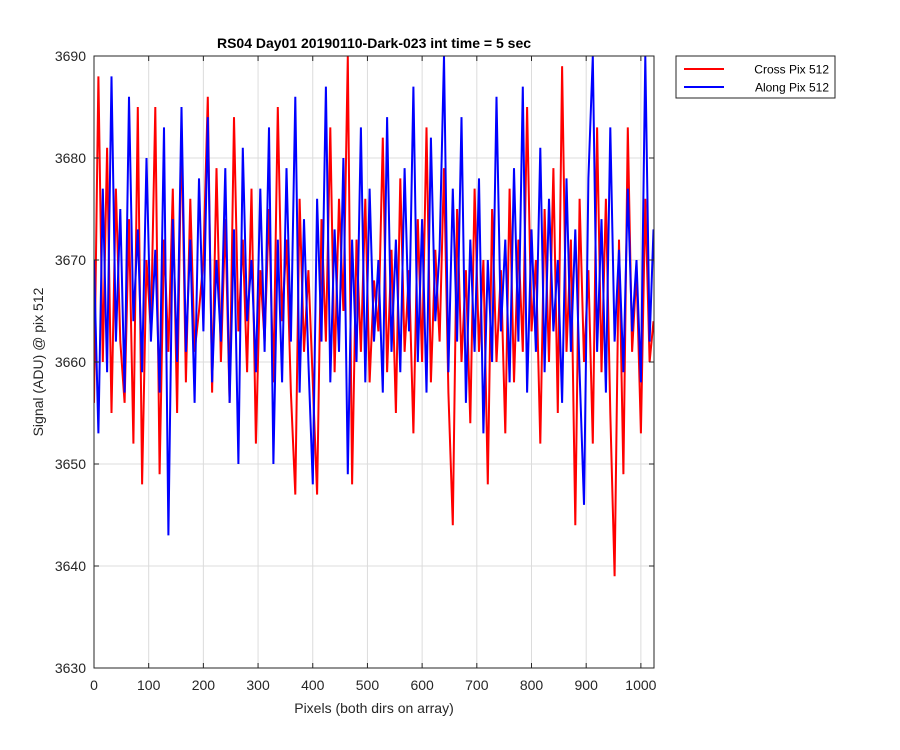 The image size is (900, 750). What do you see at coordinates (70, 566) in the screenshot?
I see `y-tick-label: 3640` at bounding box center [70, 566].